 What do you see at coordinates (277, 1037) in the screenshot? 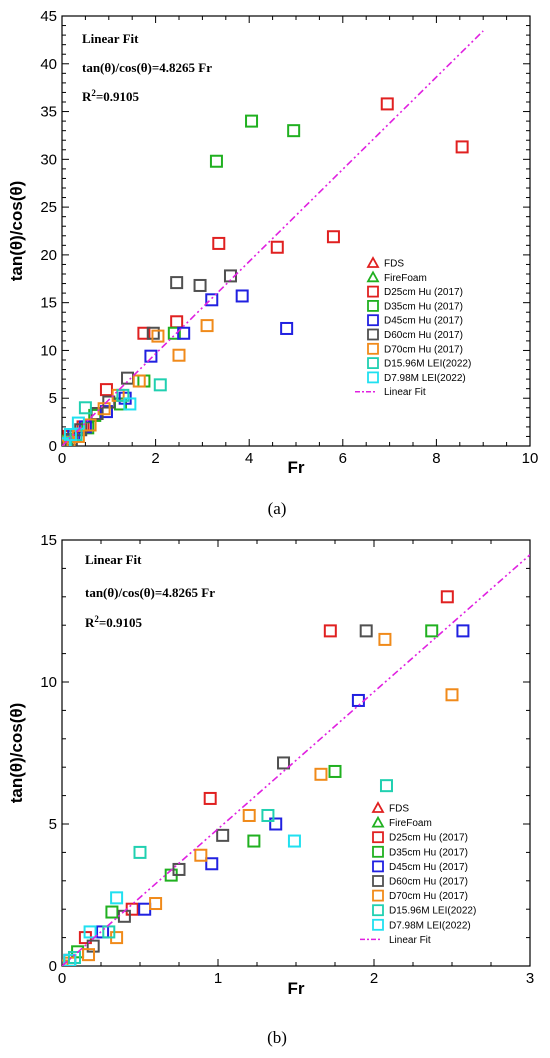
I see `panel-caption: (b)` at bounding box center [277, 1037].